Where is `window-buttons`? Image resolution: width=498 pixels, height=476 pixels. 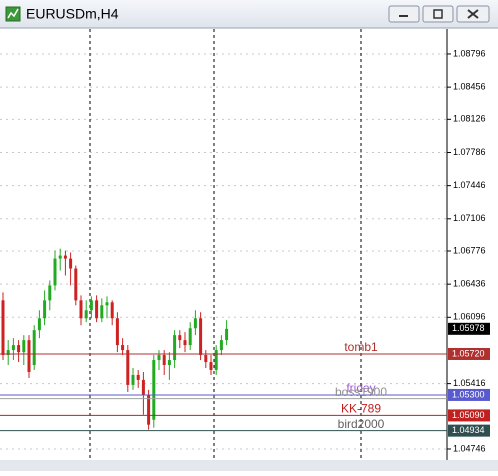 window-buttons is located at coordinates (439, 14).